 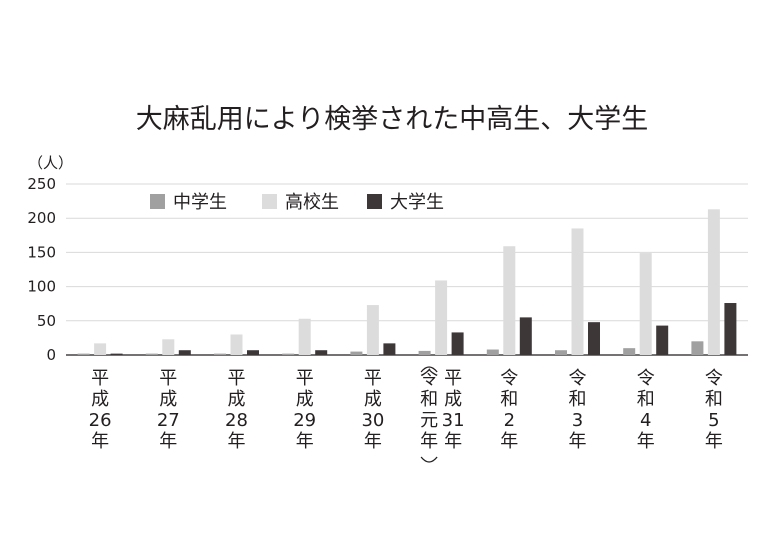 What do you see at coordinates (50, 163) in the screenshot?
I see `y-axis-unit: （人）` at bounding box center [50, 163].